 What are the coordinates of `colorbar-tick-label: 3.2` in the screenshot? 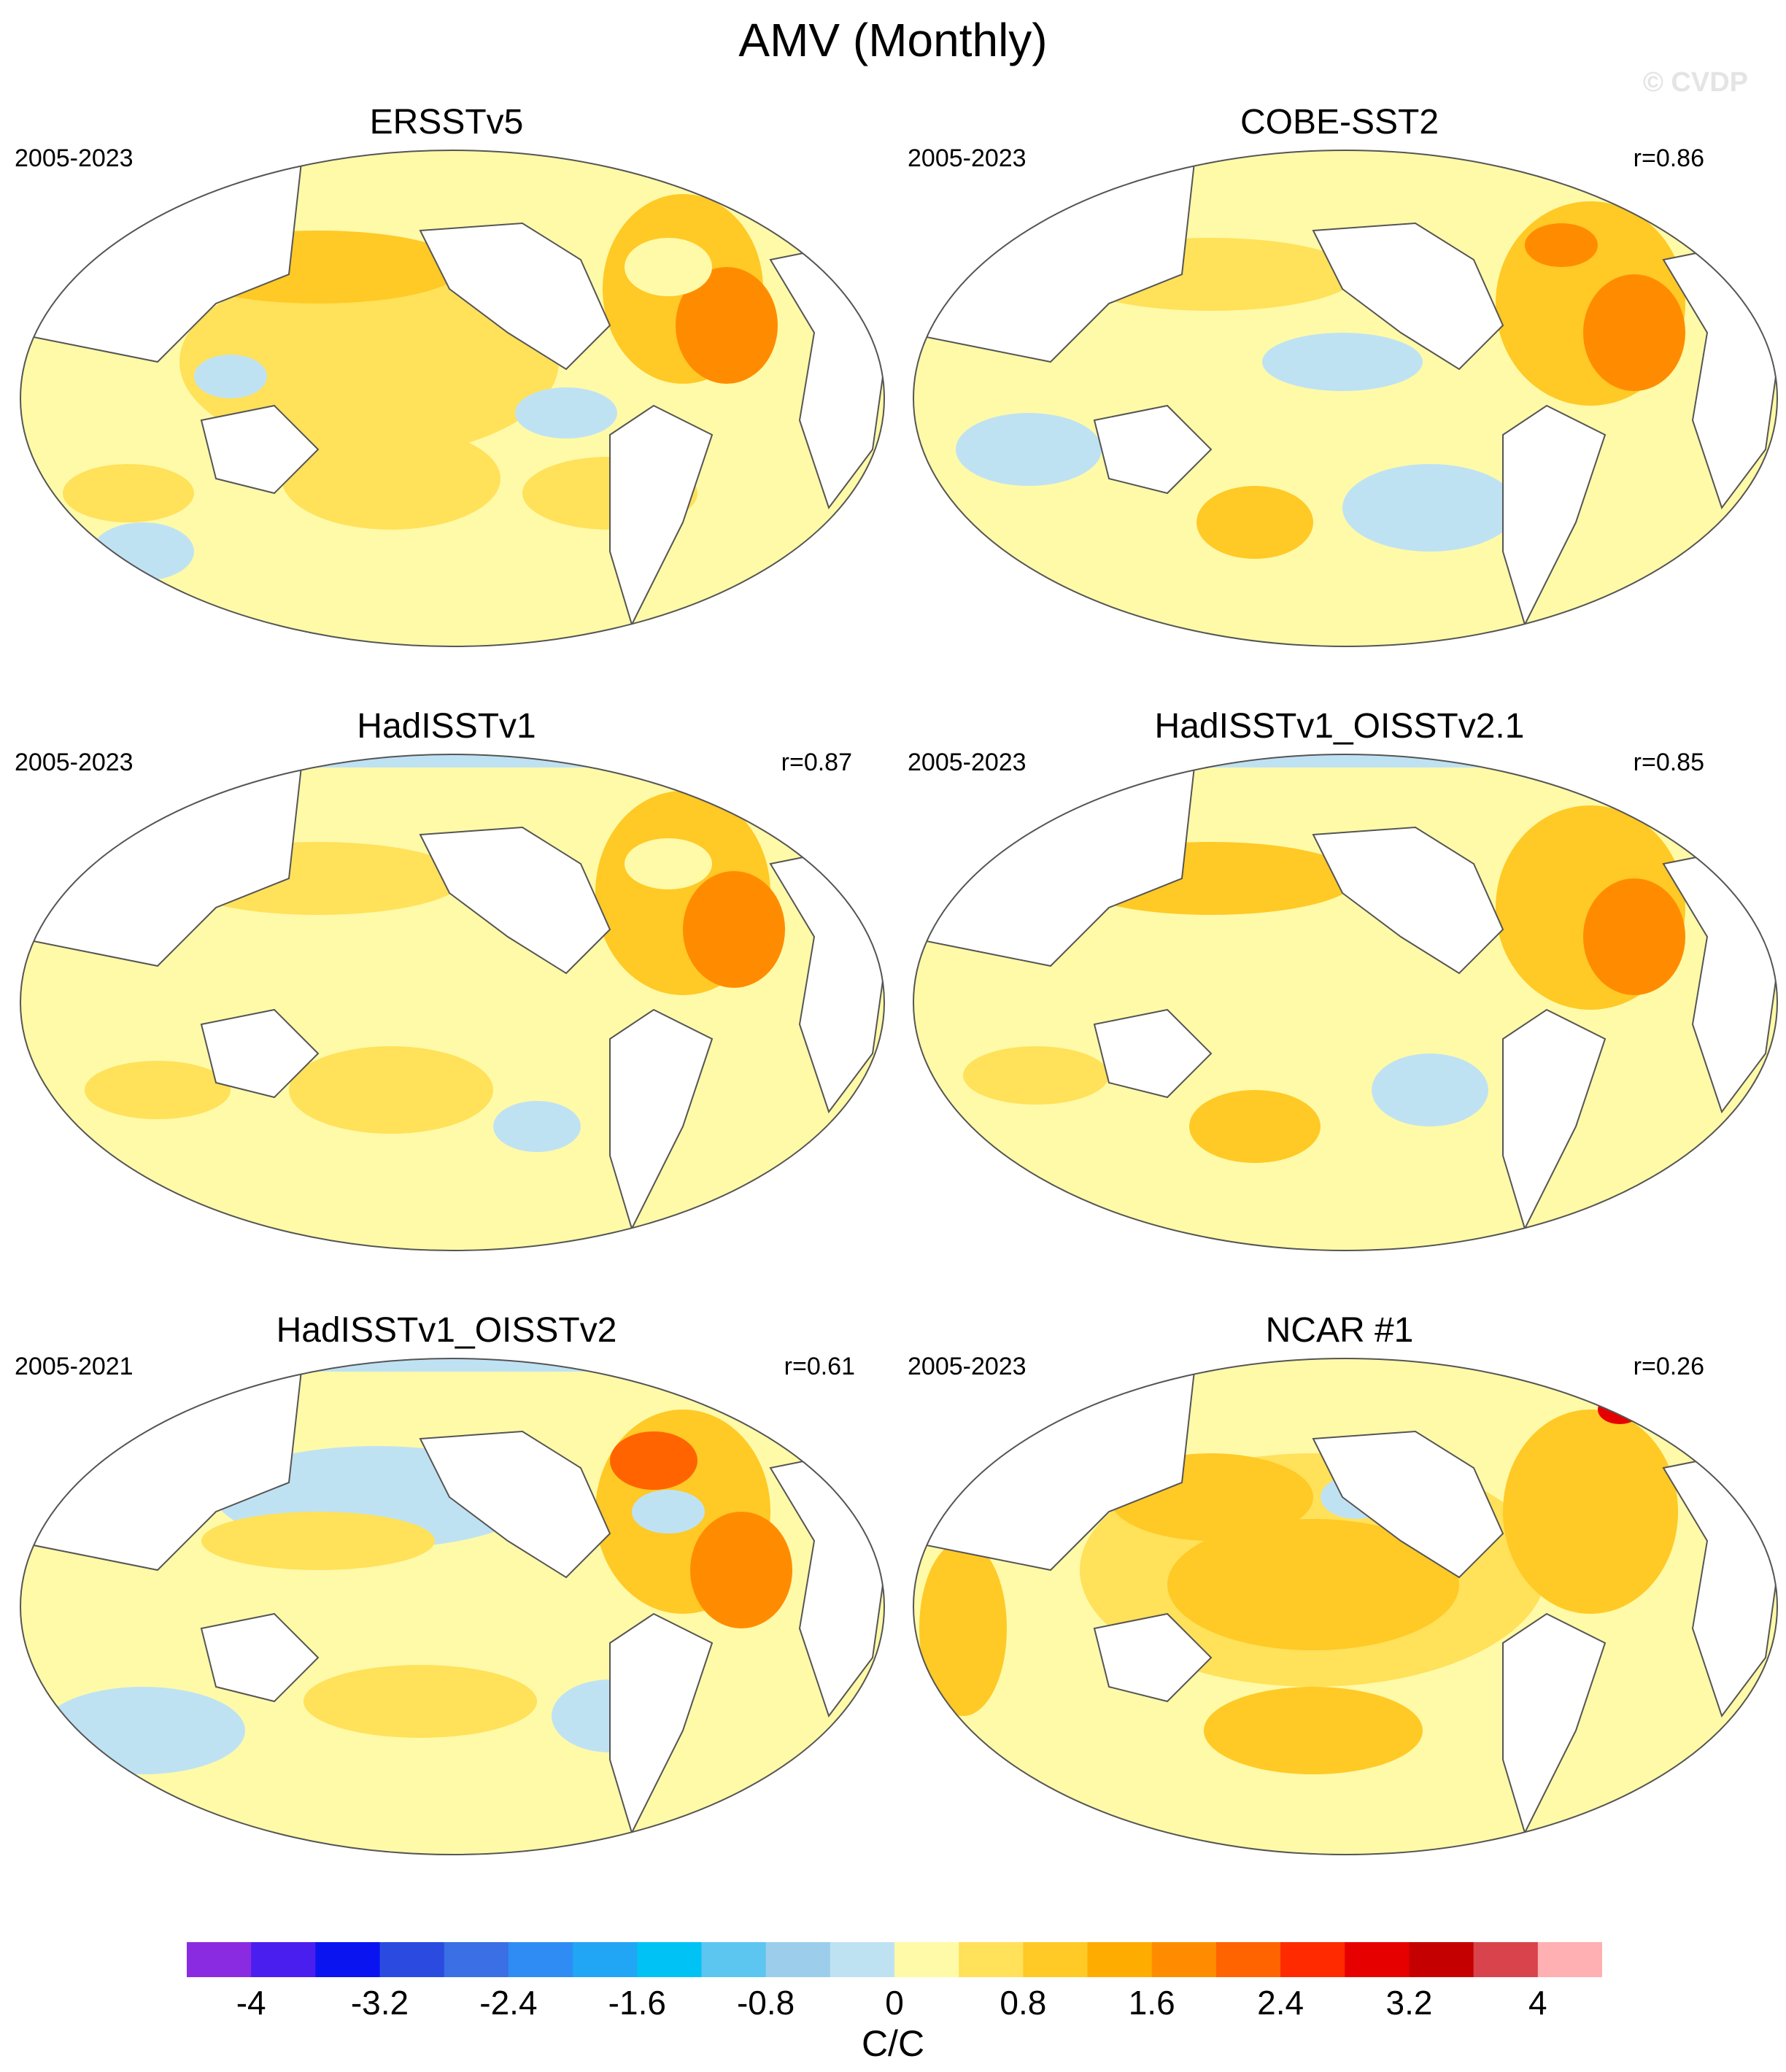 It's located at (1409, 2003).